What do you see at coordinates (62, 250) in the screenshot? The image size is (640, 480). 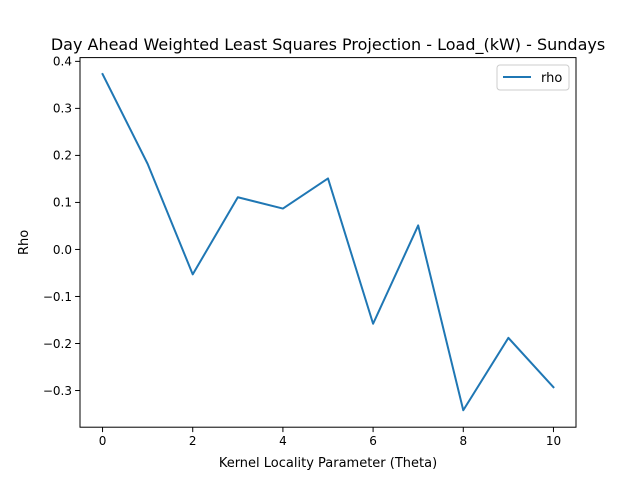 I see `y-tick-label: 0.0` at bounding box center [62, 250].